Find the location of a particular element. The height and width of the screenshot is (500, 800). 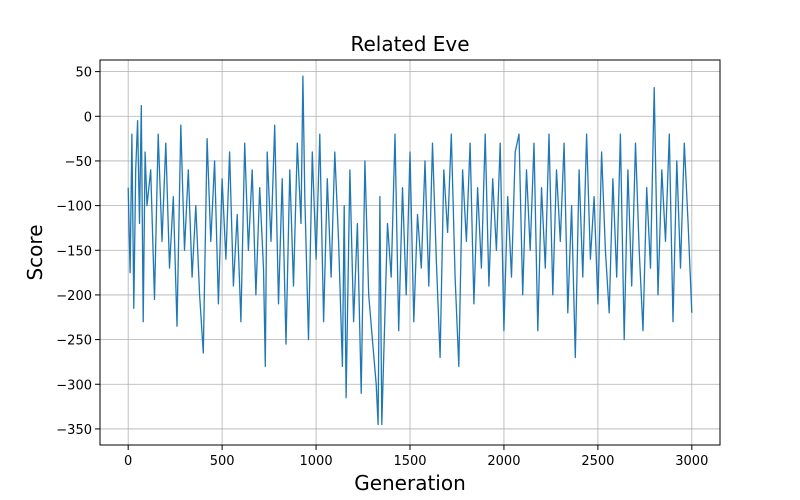

x-tick-label: 2500 is located at coordinates (597, 461).